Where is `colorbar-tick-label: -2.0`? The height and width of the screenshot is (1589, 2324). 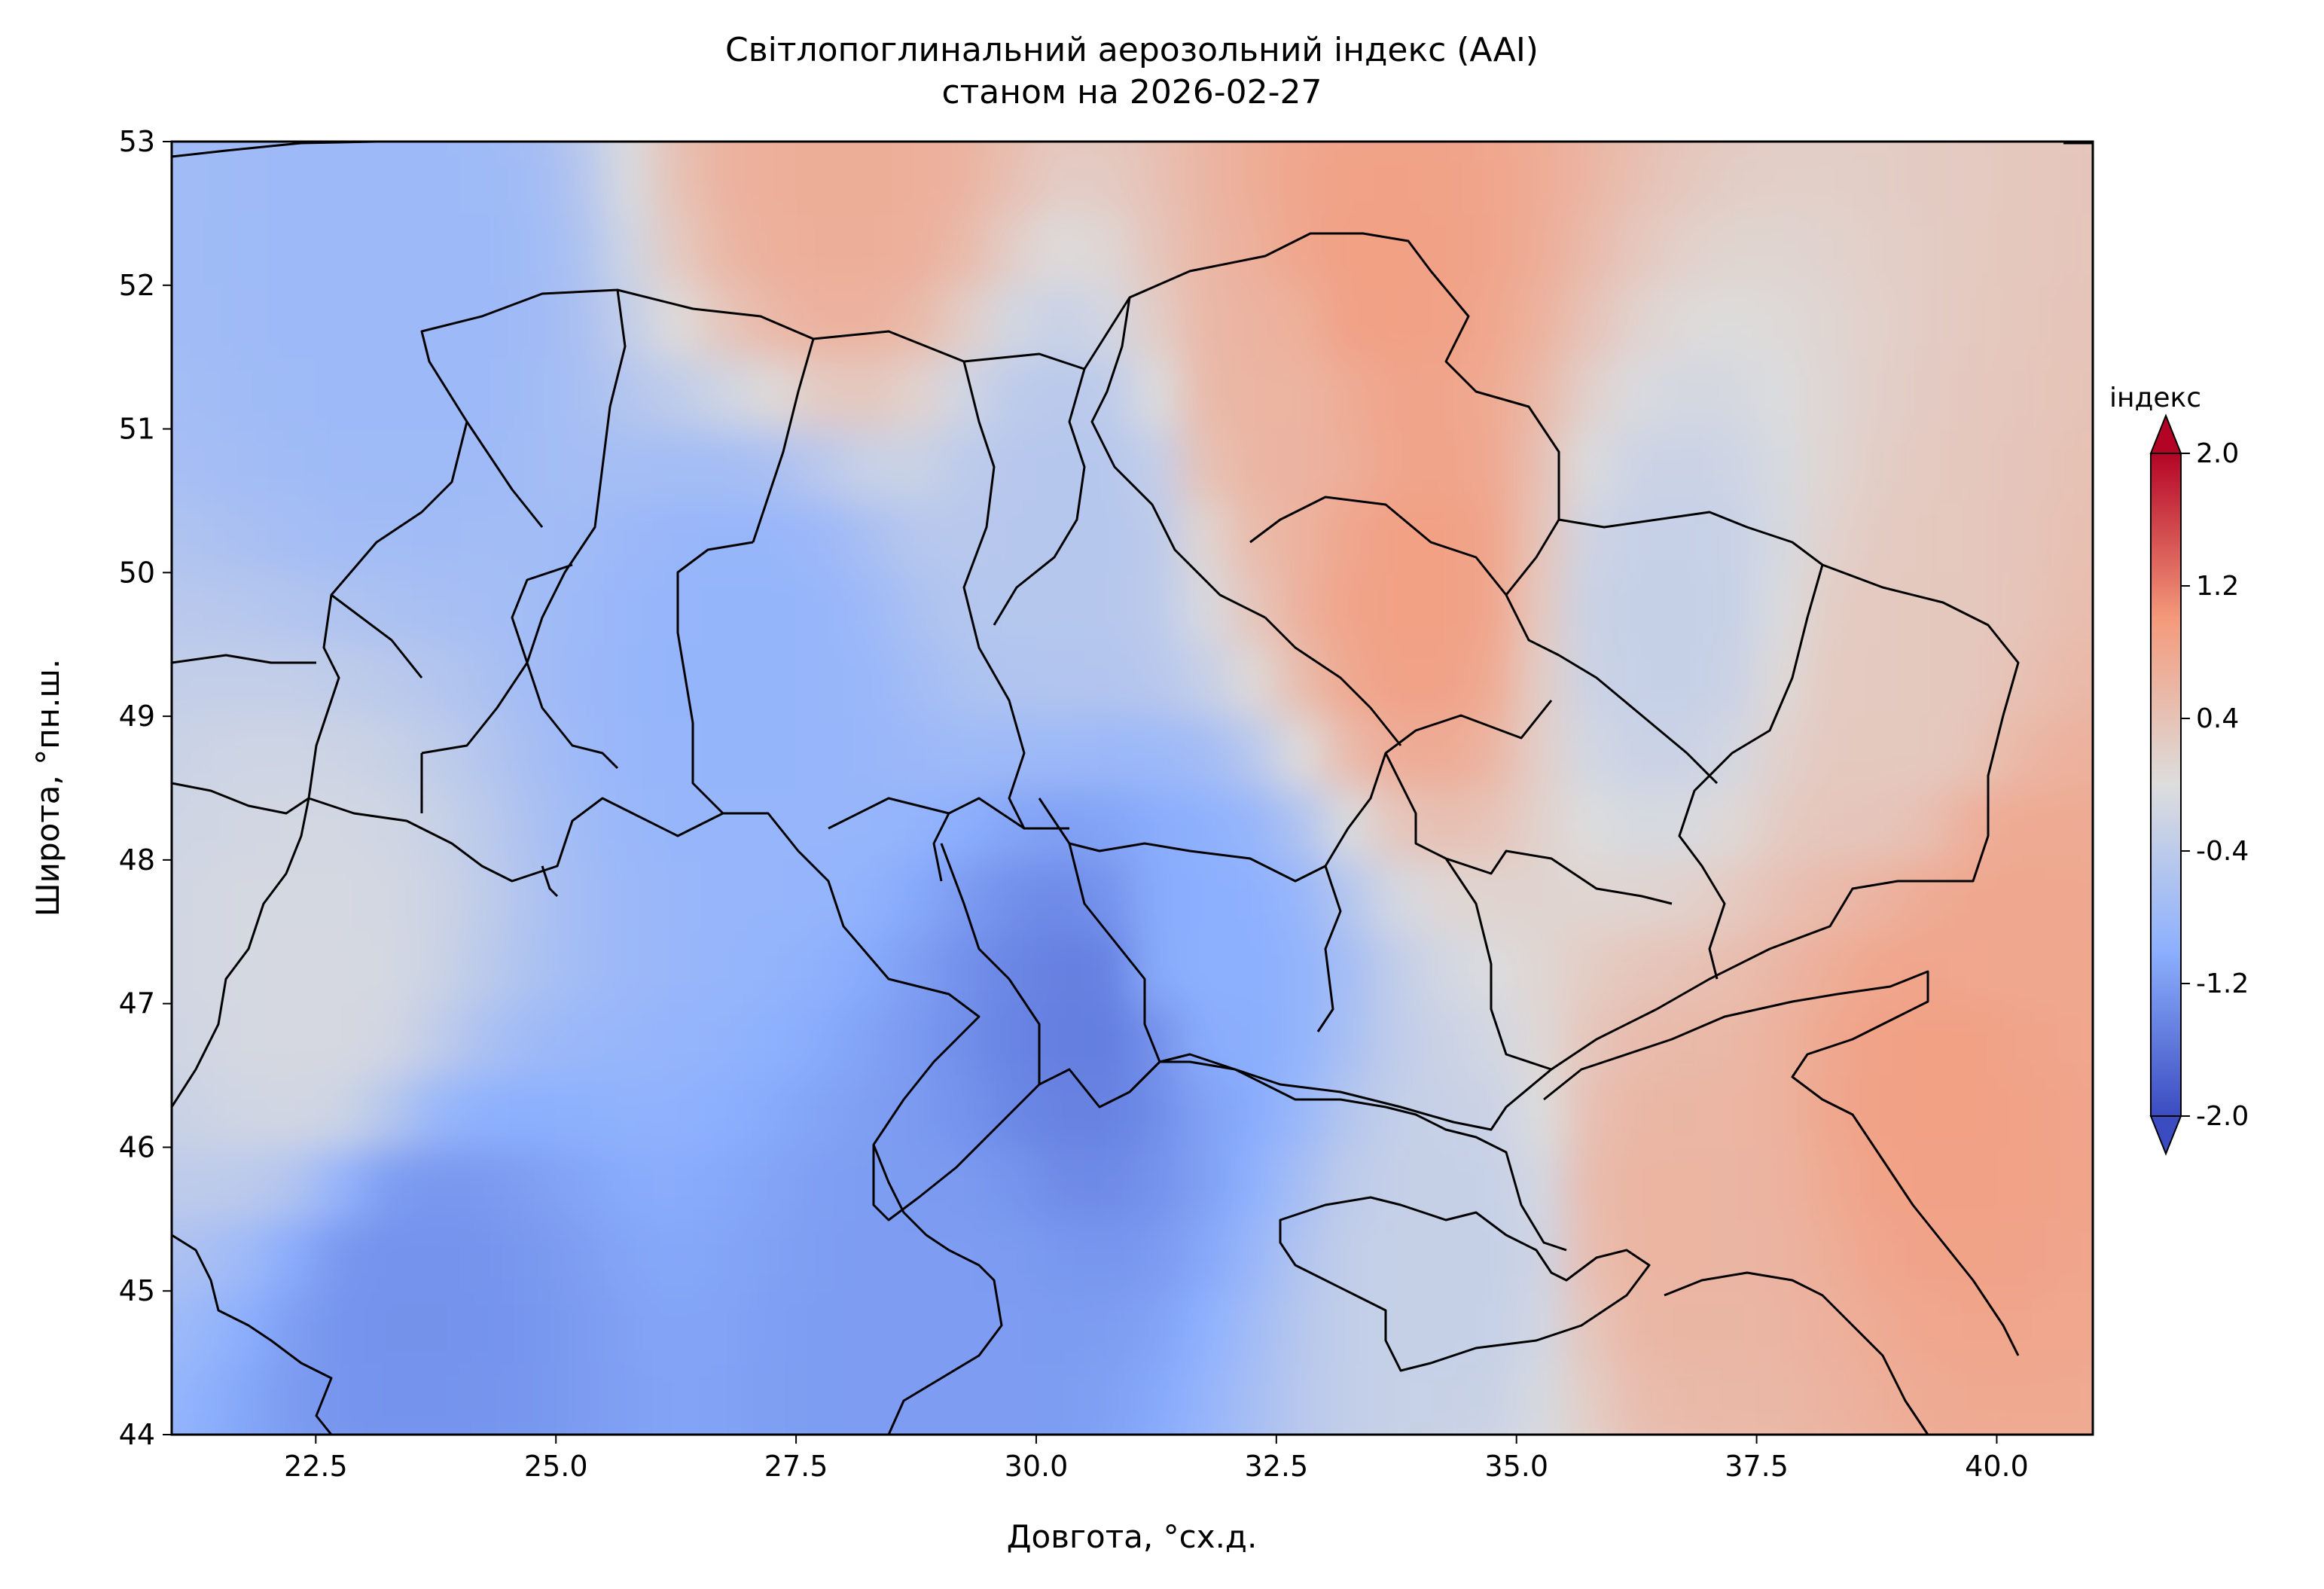 colorbar-tick-label: -2.0 is located at coordinates (2222, 1116).